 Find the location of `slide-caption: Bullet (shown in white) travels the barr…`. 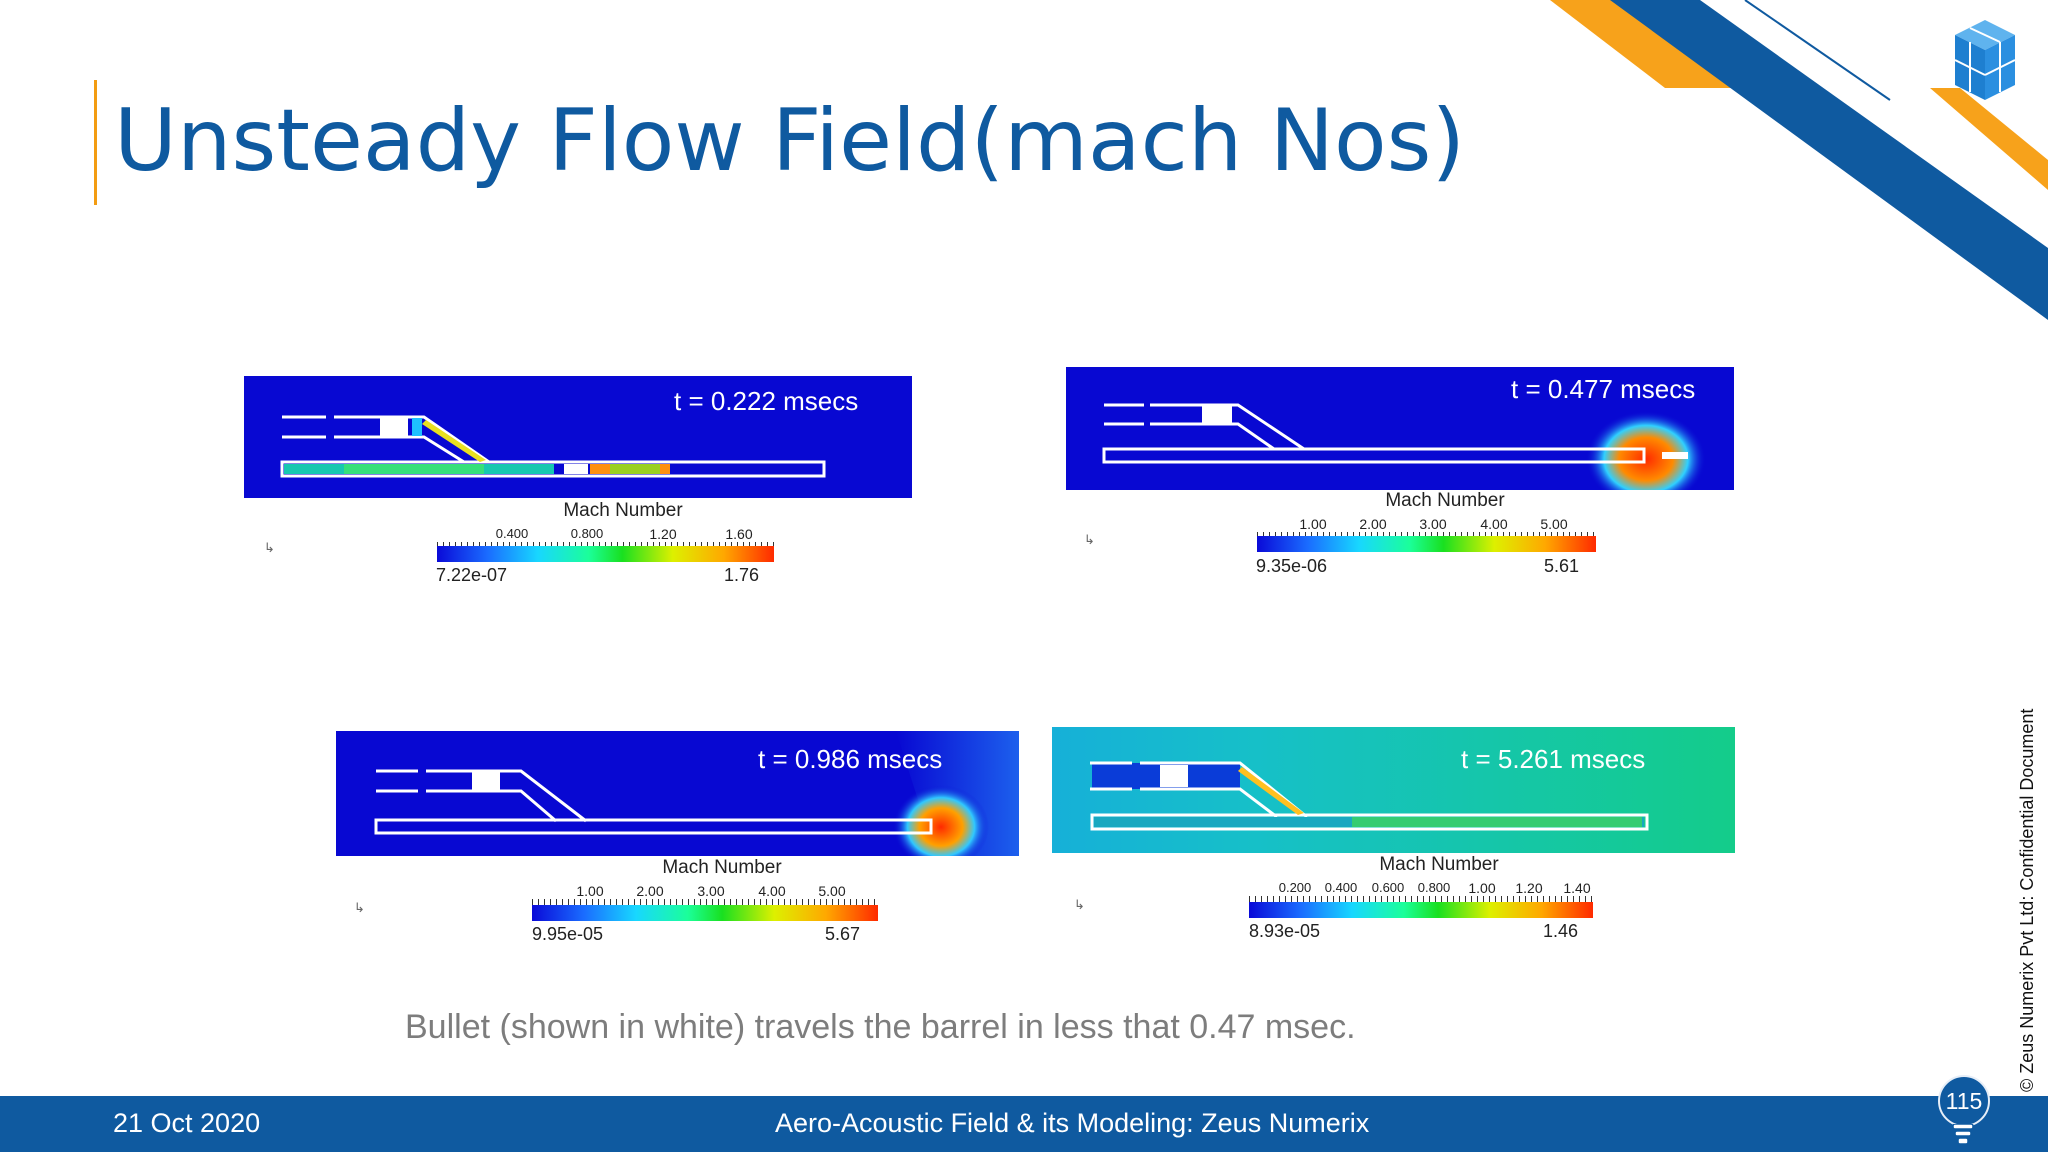

slide-caption: Bullet (shown in white) travels the barr… is located at coordinates (880, 1027).